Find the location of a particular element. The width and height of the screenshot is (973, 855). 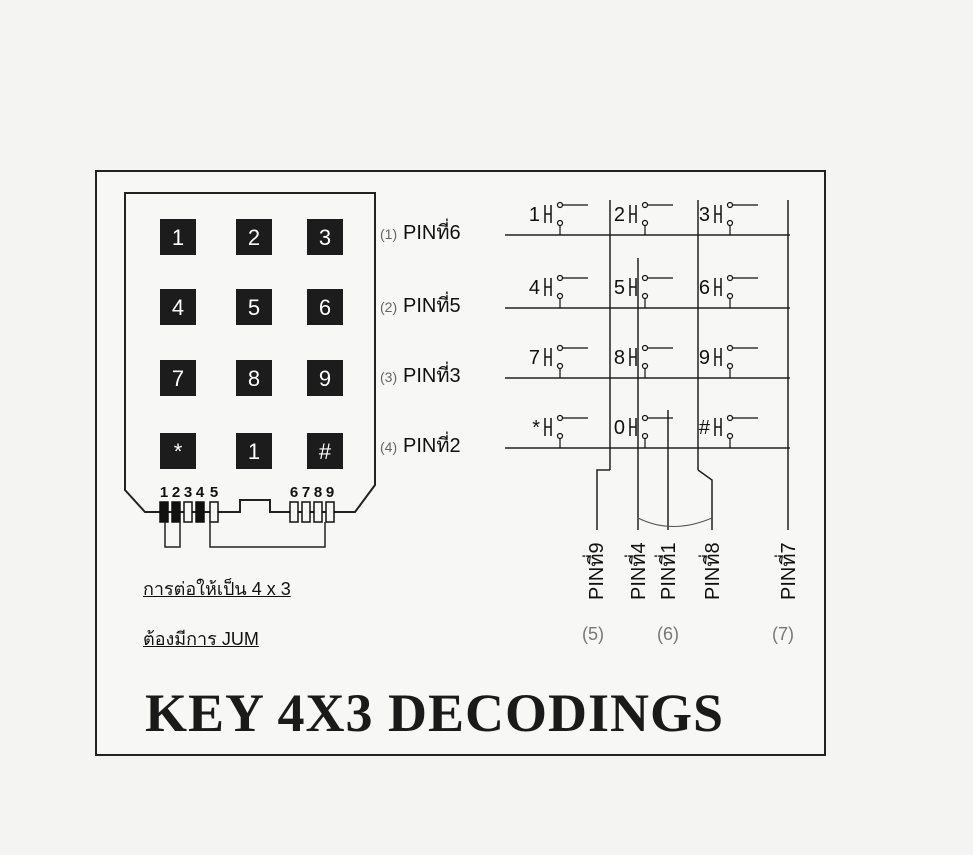

keypad-key-9: 9 is located at coordinates (325, 378).